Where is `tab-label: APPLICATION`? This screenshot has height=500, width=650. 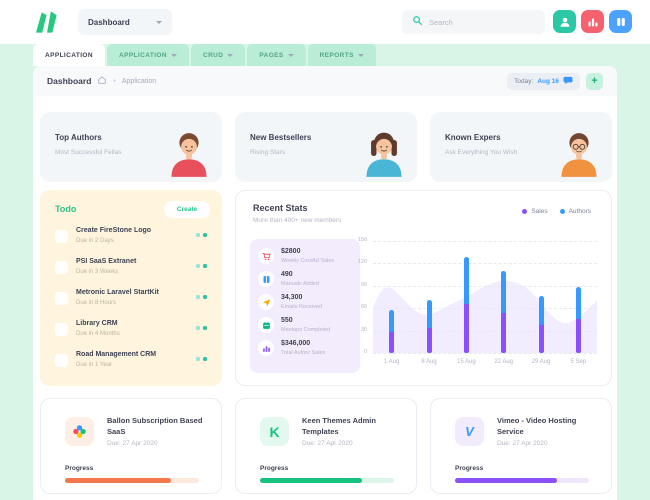 tab-label: APPLICATION is located at coordinates (69, 55).